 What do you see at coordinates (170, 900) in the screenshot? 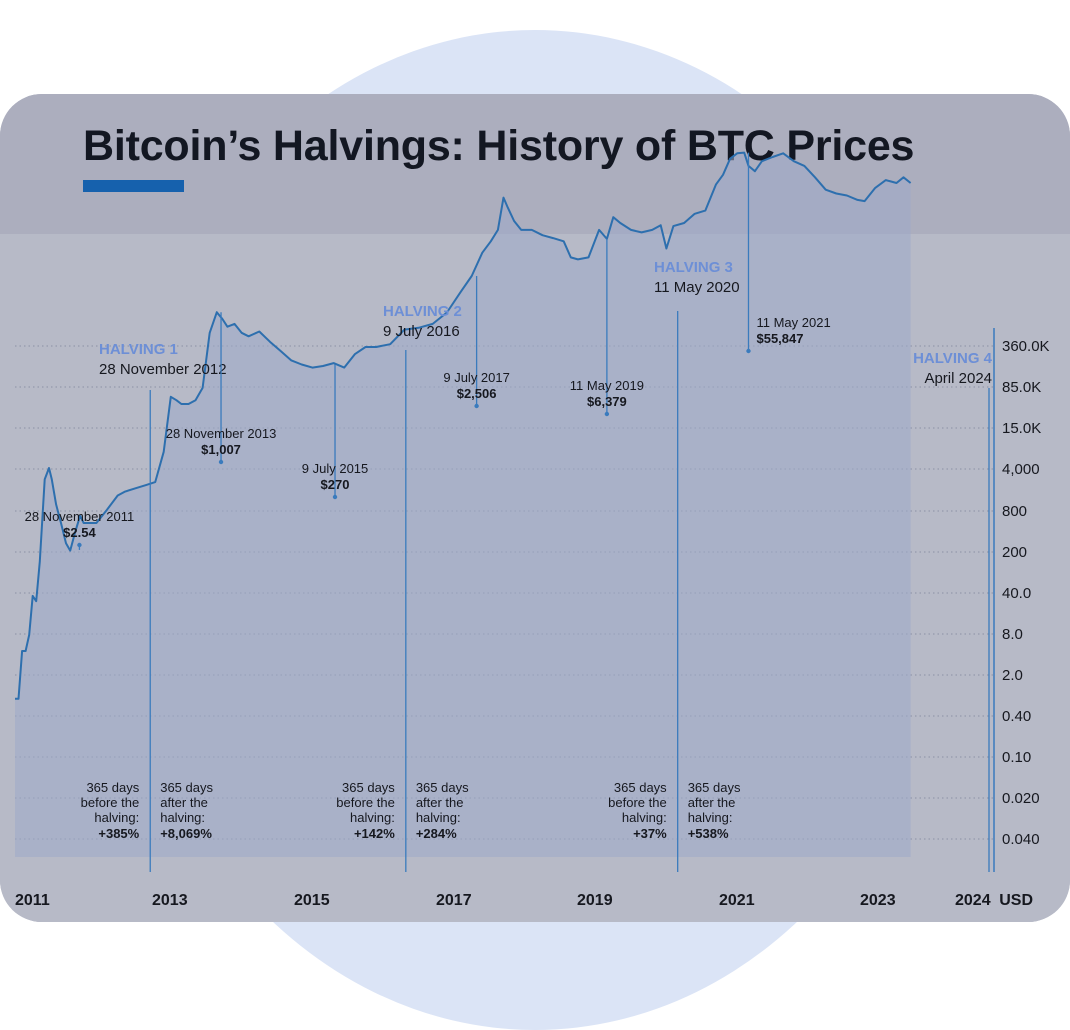
I see `x-tick-label: 2013` at bounding box center [170, 900].